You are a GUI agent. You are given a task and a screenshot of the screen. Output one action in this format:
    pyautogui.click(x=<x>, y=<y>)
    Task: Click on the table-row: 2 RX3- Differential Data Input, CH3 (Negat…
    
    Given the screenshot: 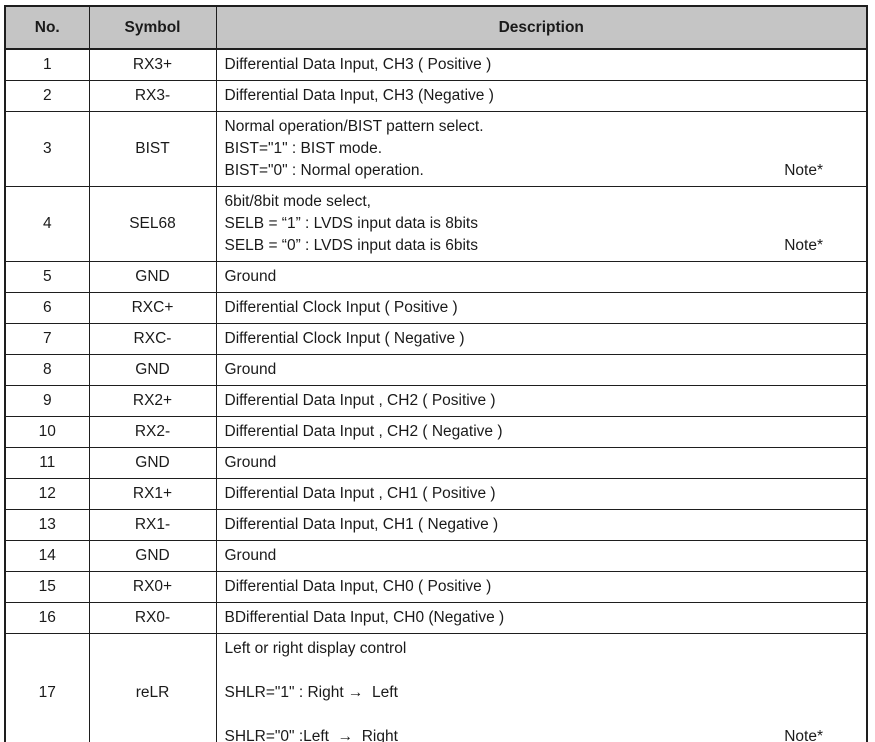 What is the action you would take?
    pyautogui.click(x=436, y=96)
    